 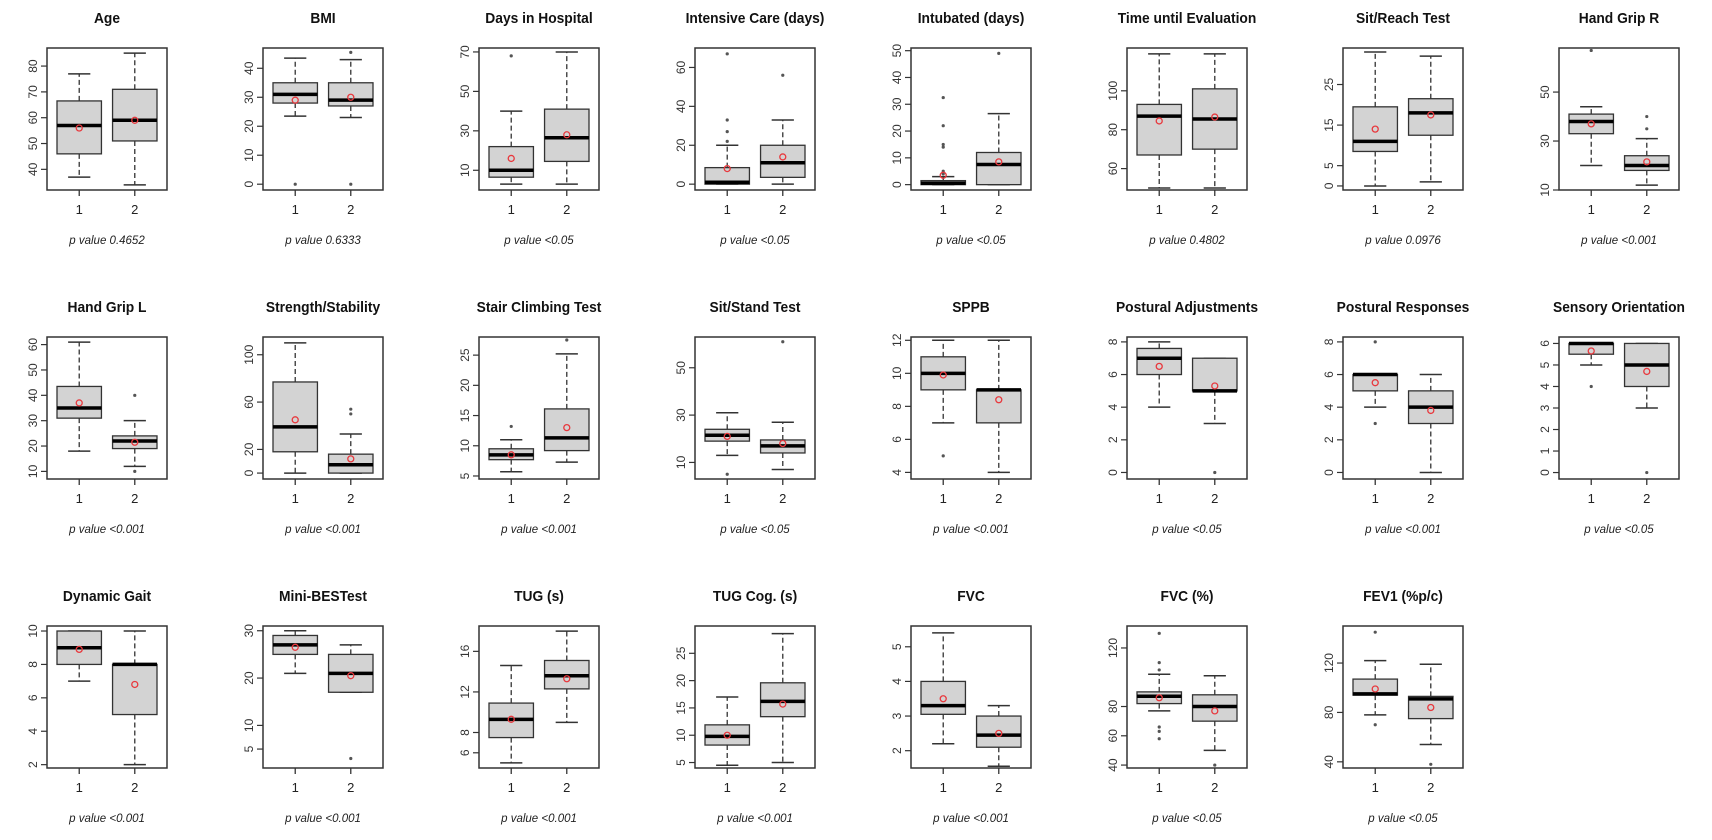 I want to click on y-tick-label: 5, so click(x=249, y=748).